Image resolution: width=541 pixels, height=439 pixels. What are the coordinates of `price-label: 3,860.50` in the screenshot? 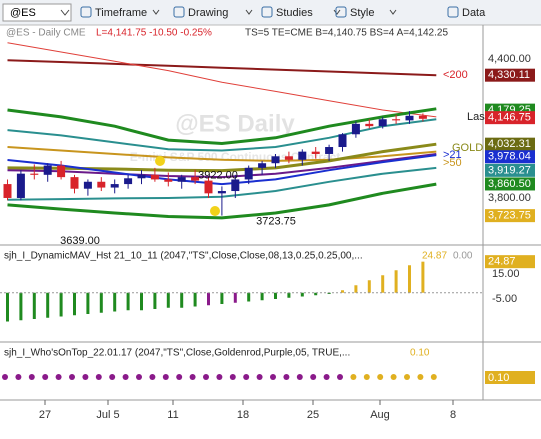 It's located at (509, 184).